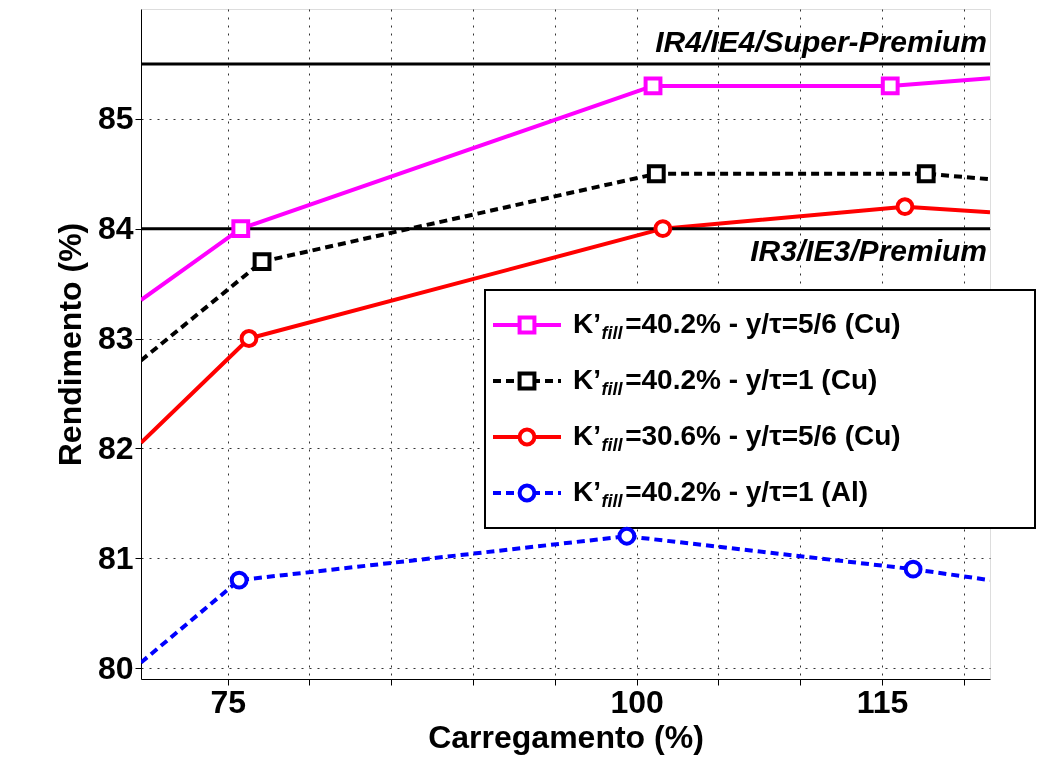 The image size is (1039, 773). What do you see at coordinates (228, 701) in the screenshot?
I see `x-tick-label: 75` at bounding box center [228, 701].